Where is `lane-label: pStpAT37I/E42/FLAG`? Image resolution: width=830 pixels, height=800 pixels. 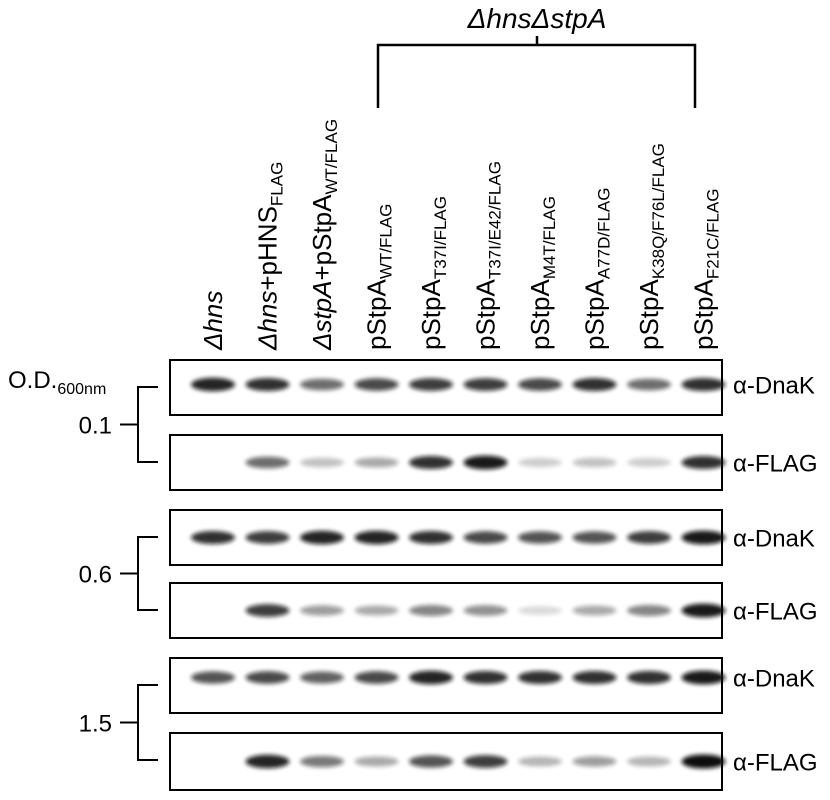
lane-label: pStpAT37I/E42/FLAG is located at coordinates (488, 255).